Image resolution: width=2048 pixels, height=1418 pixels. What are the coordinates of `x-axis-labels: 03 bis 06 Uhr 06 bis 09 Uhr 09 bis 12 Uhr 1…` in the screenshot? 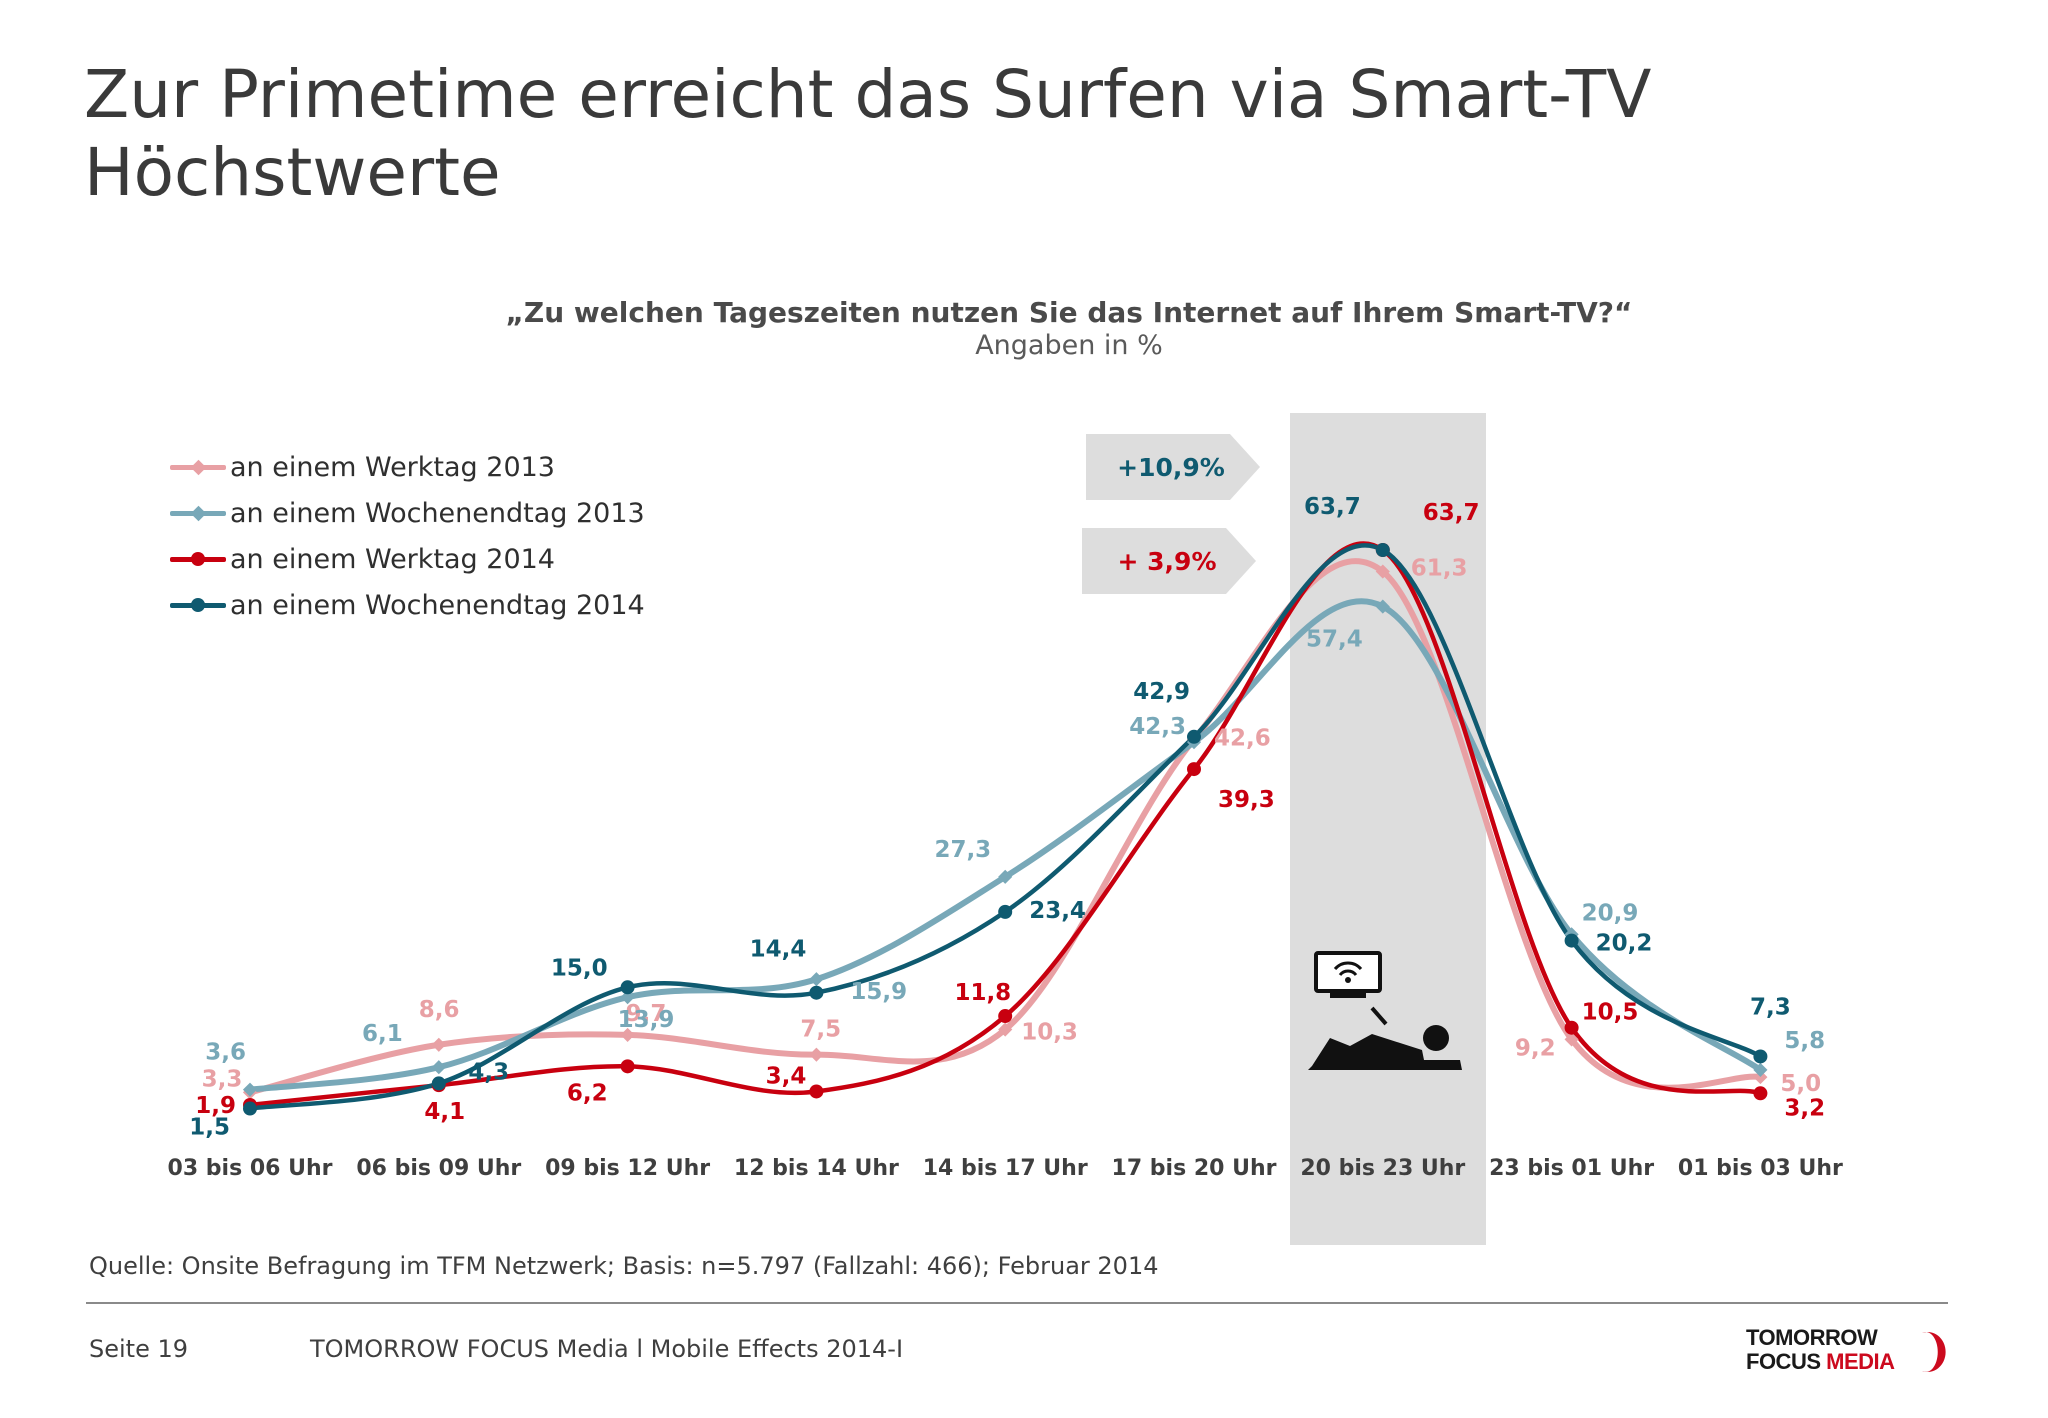 It's located at (1006, 1168).